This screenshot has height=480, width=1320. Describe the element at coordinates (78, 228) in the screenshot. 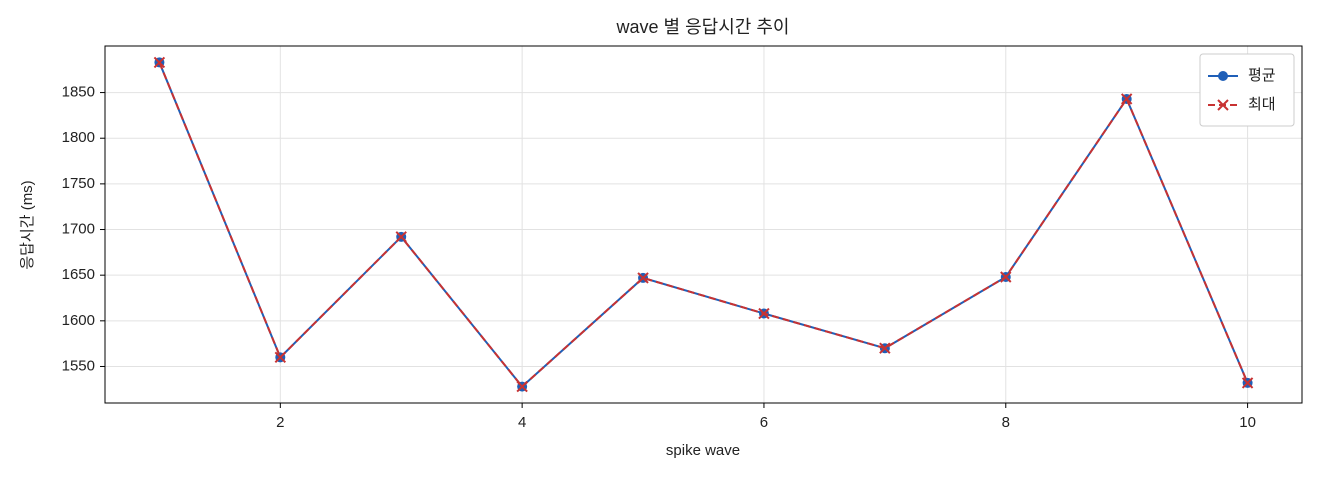

I see `y-tick-label: 1700` at that location.